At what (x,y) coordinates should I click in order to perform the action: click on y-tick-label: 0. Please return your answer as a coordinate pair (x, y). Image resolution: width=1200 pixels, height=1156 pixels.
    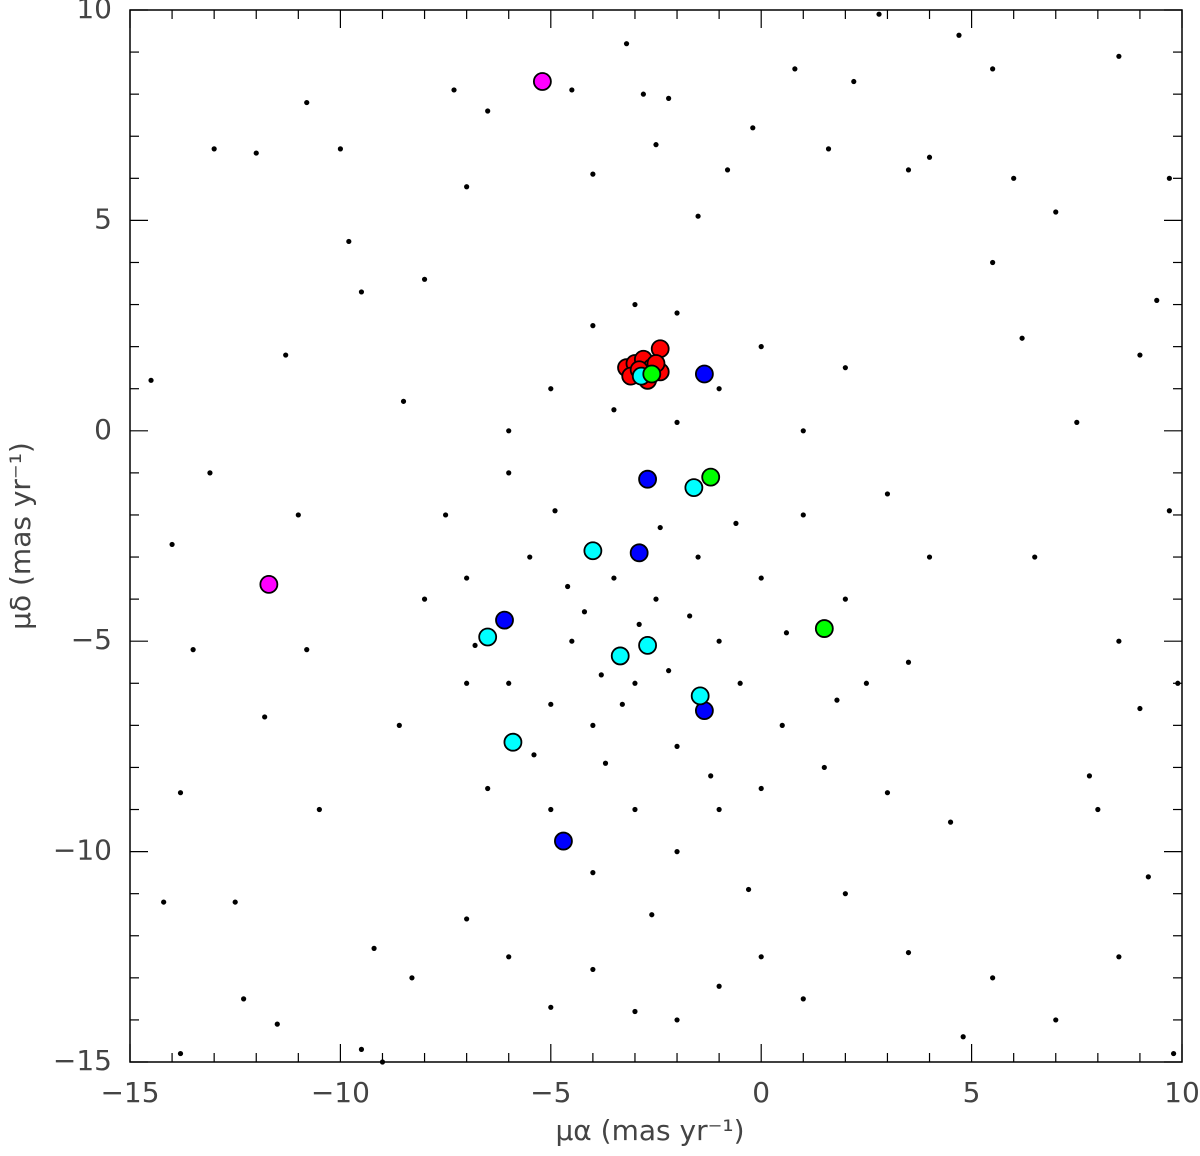
    Looking at the image, I should click on (103, 429).